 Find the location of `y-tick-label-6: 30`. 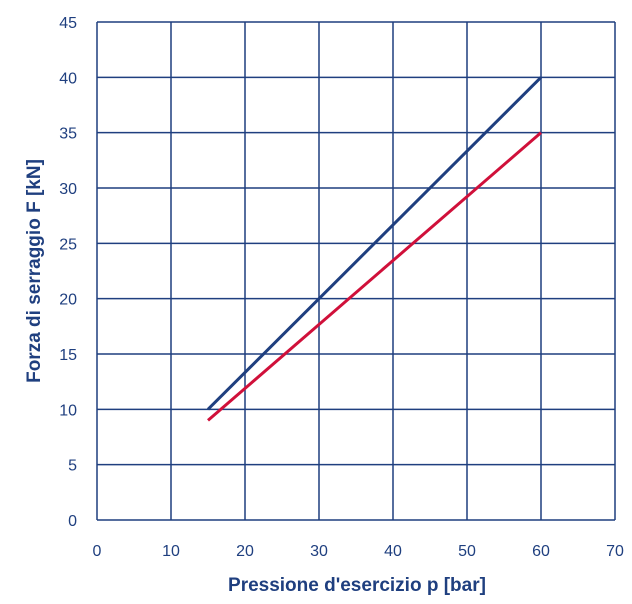

y-tick-label-6: 30 is located at coordinates (68, 189).